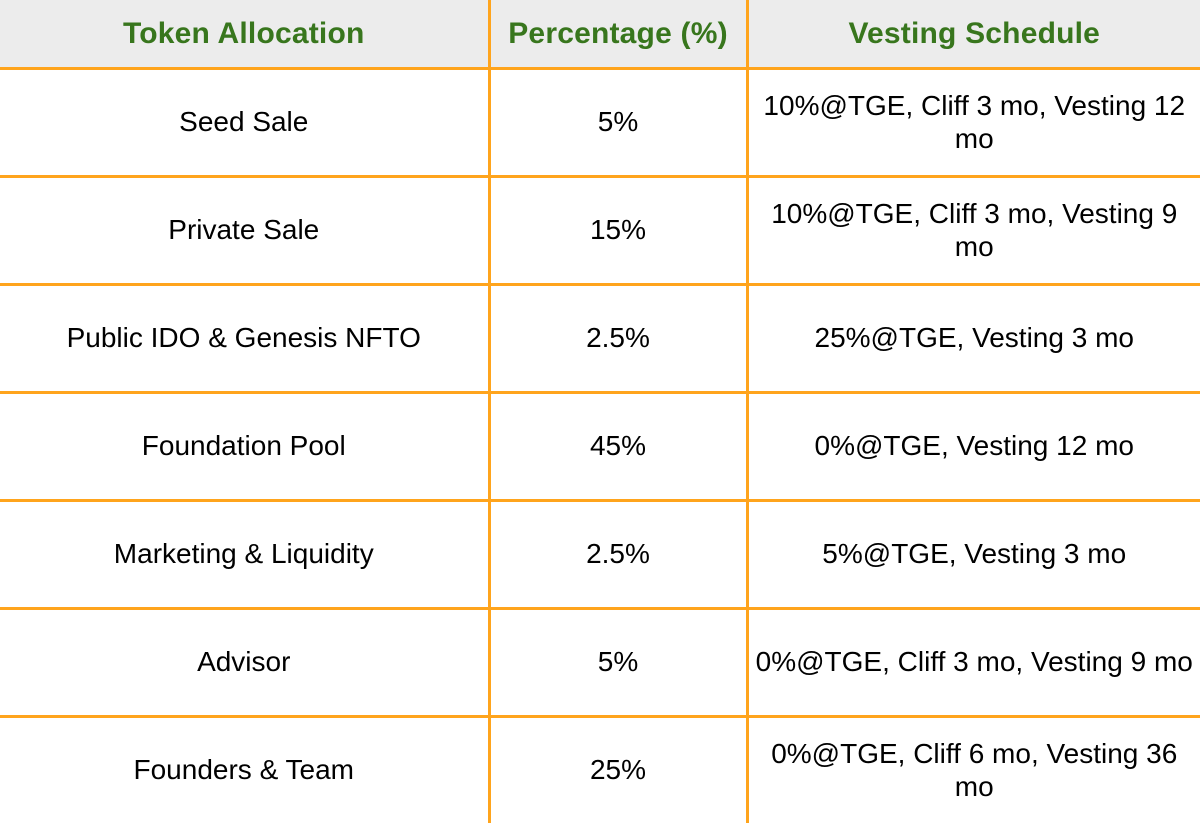  What do you see at coordinates (972, 338) in the screenshot?
I see `vesting-cell: 25%@TGE, Vesting 3 mo` at bounding box center [972, 338].